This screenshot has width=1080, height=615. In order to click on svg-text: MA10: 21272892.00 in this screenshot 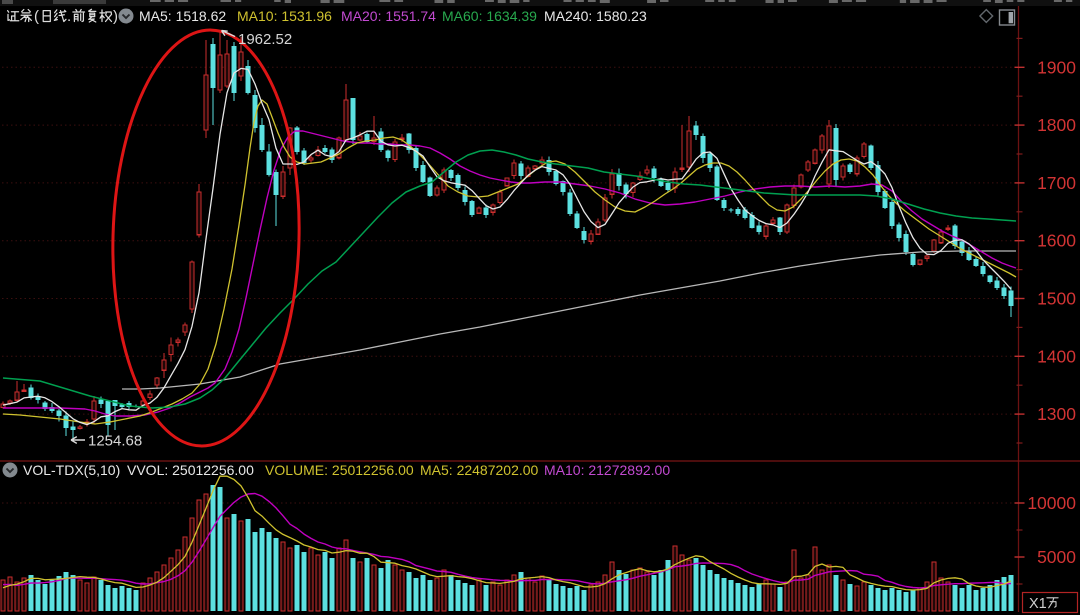, I will do `click(607, 470)`.